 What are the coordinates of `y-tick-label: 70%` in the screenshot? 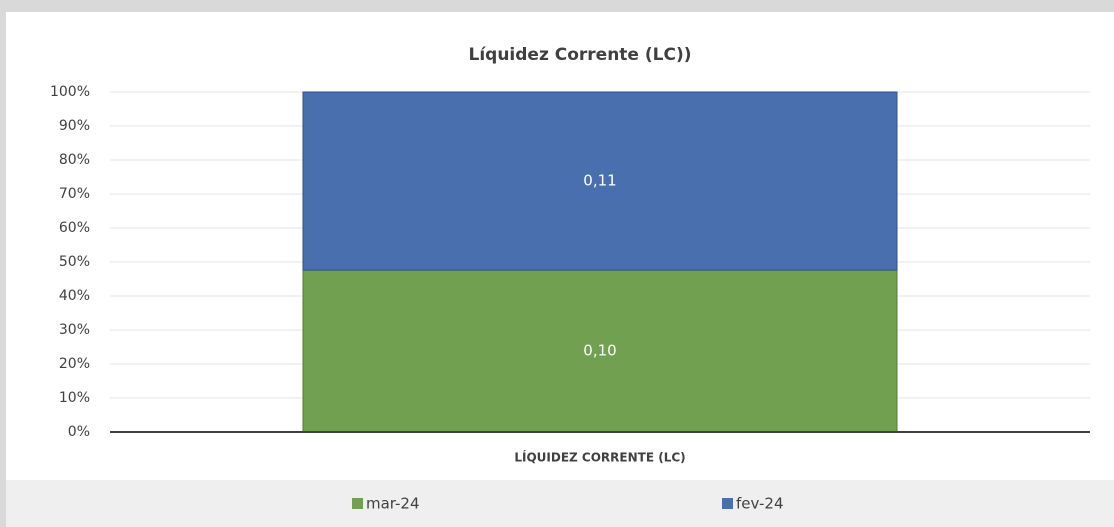 It's located at (74, 194).